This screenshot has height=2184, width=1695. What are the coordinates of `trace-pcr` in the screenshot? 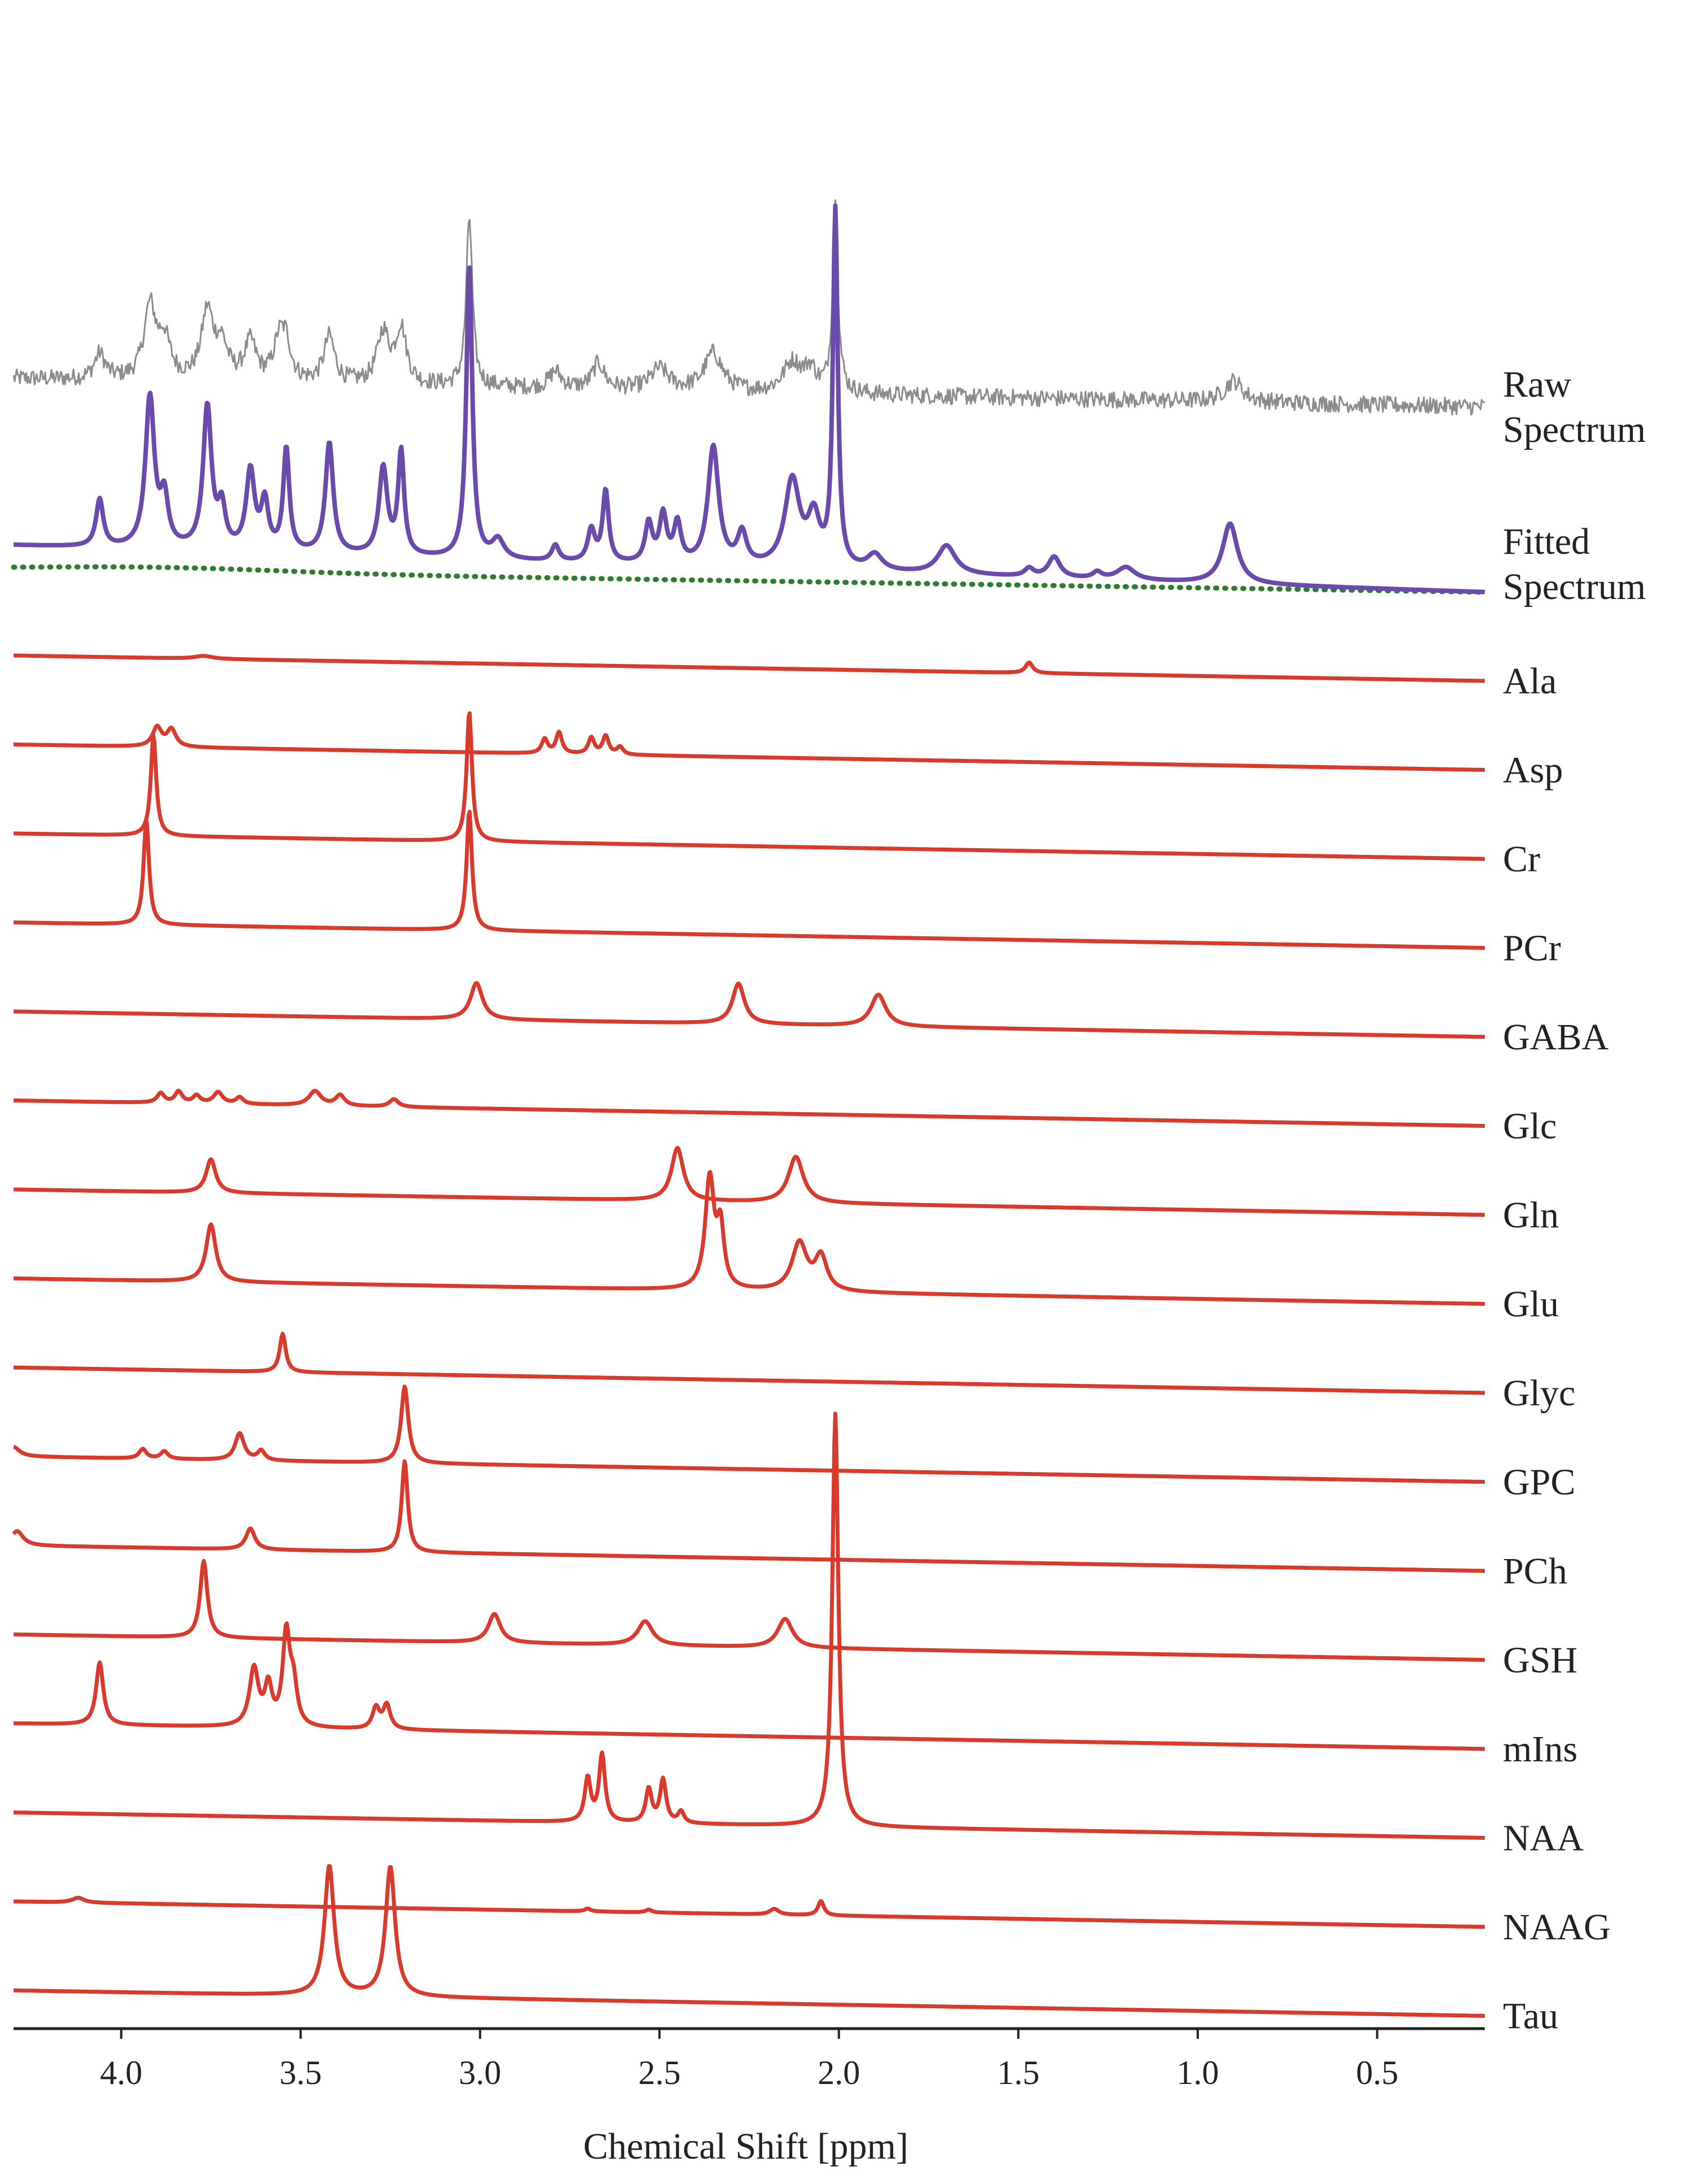 It's located at (749, 880).